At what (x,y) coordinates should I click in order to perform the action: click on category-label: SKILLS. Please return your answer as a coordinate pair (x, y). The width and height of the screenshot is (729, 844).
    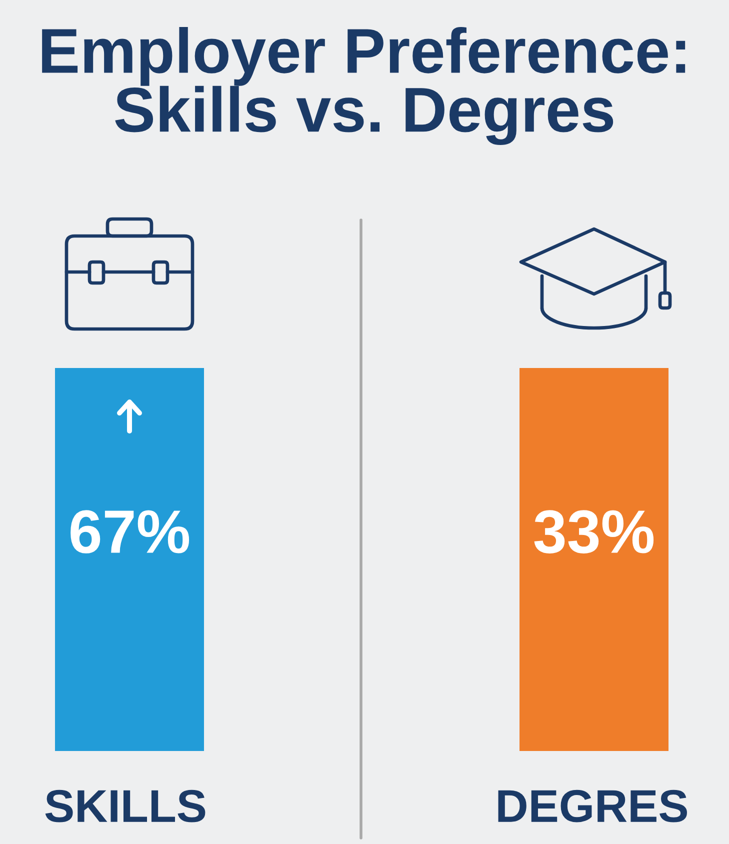
    Looking at the image, I should click on (125, 806).